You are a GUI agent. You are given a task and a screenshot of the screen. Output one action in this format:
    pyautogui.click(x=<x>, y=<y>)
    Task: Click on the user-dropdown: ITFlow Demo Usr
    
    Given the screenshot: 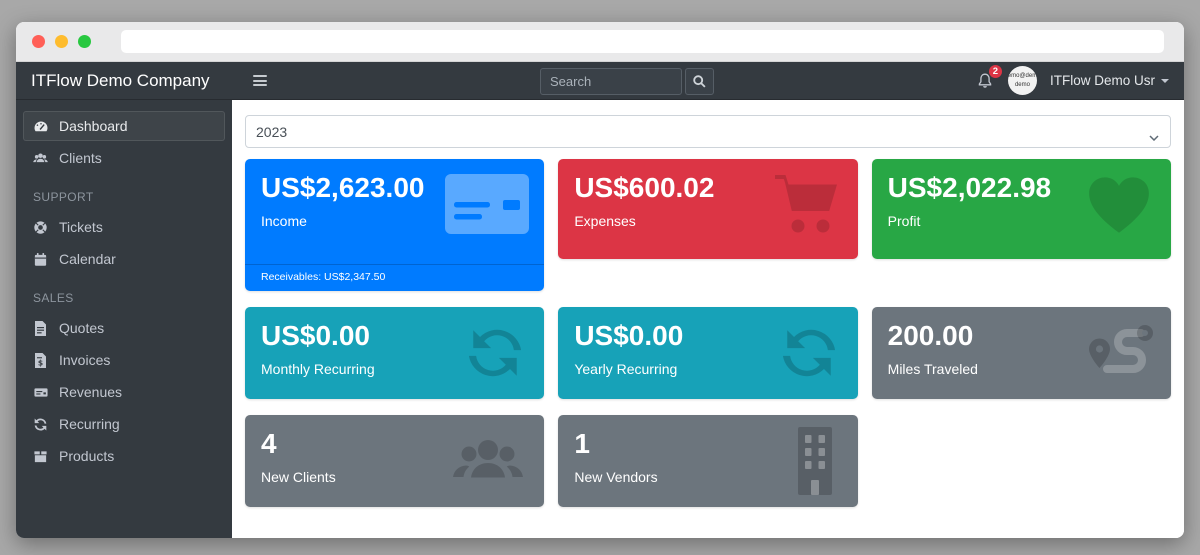 What is the action you would take?
    pyautogui.click(x=1109, y=80)
    